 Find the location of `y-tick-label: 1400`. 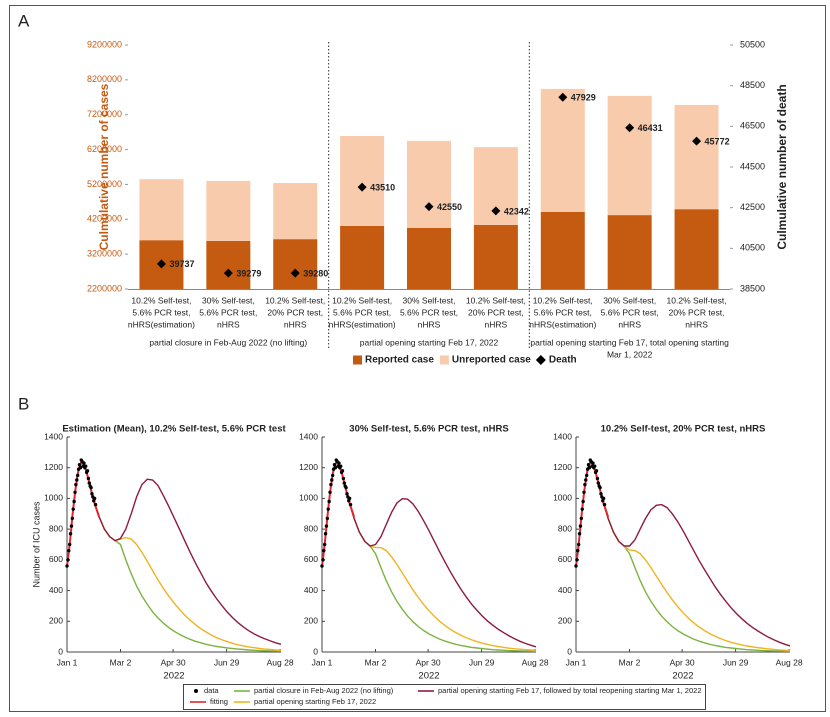

y-tick-label: 1400 is located at coordinates (308, 436).